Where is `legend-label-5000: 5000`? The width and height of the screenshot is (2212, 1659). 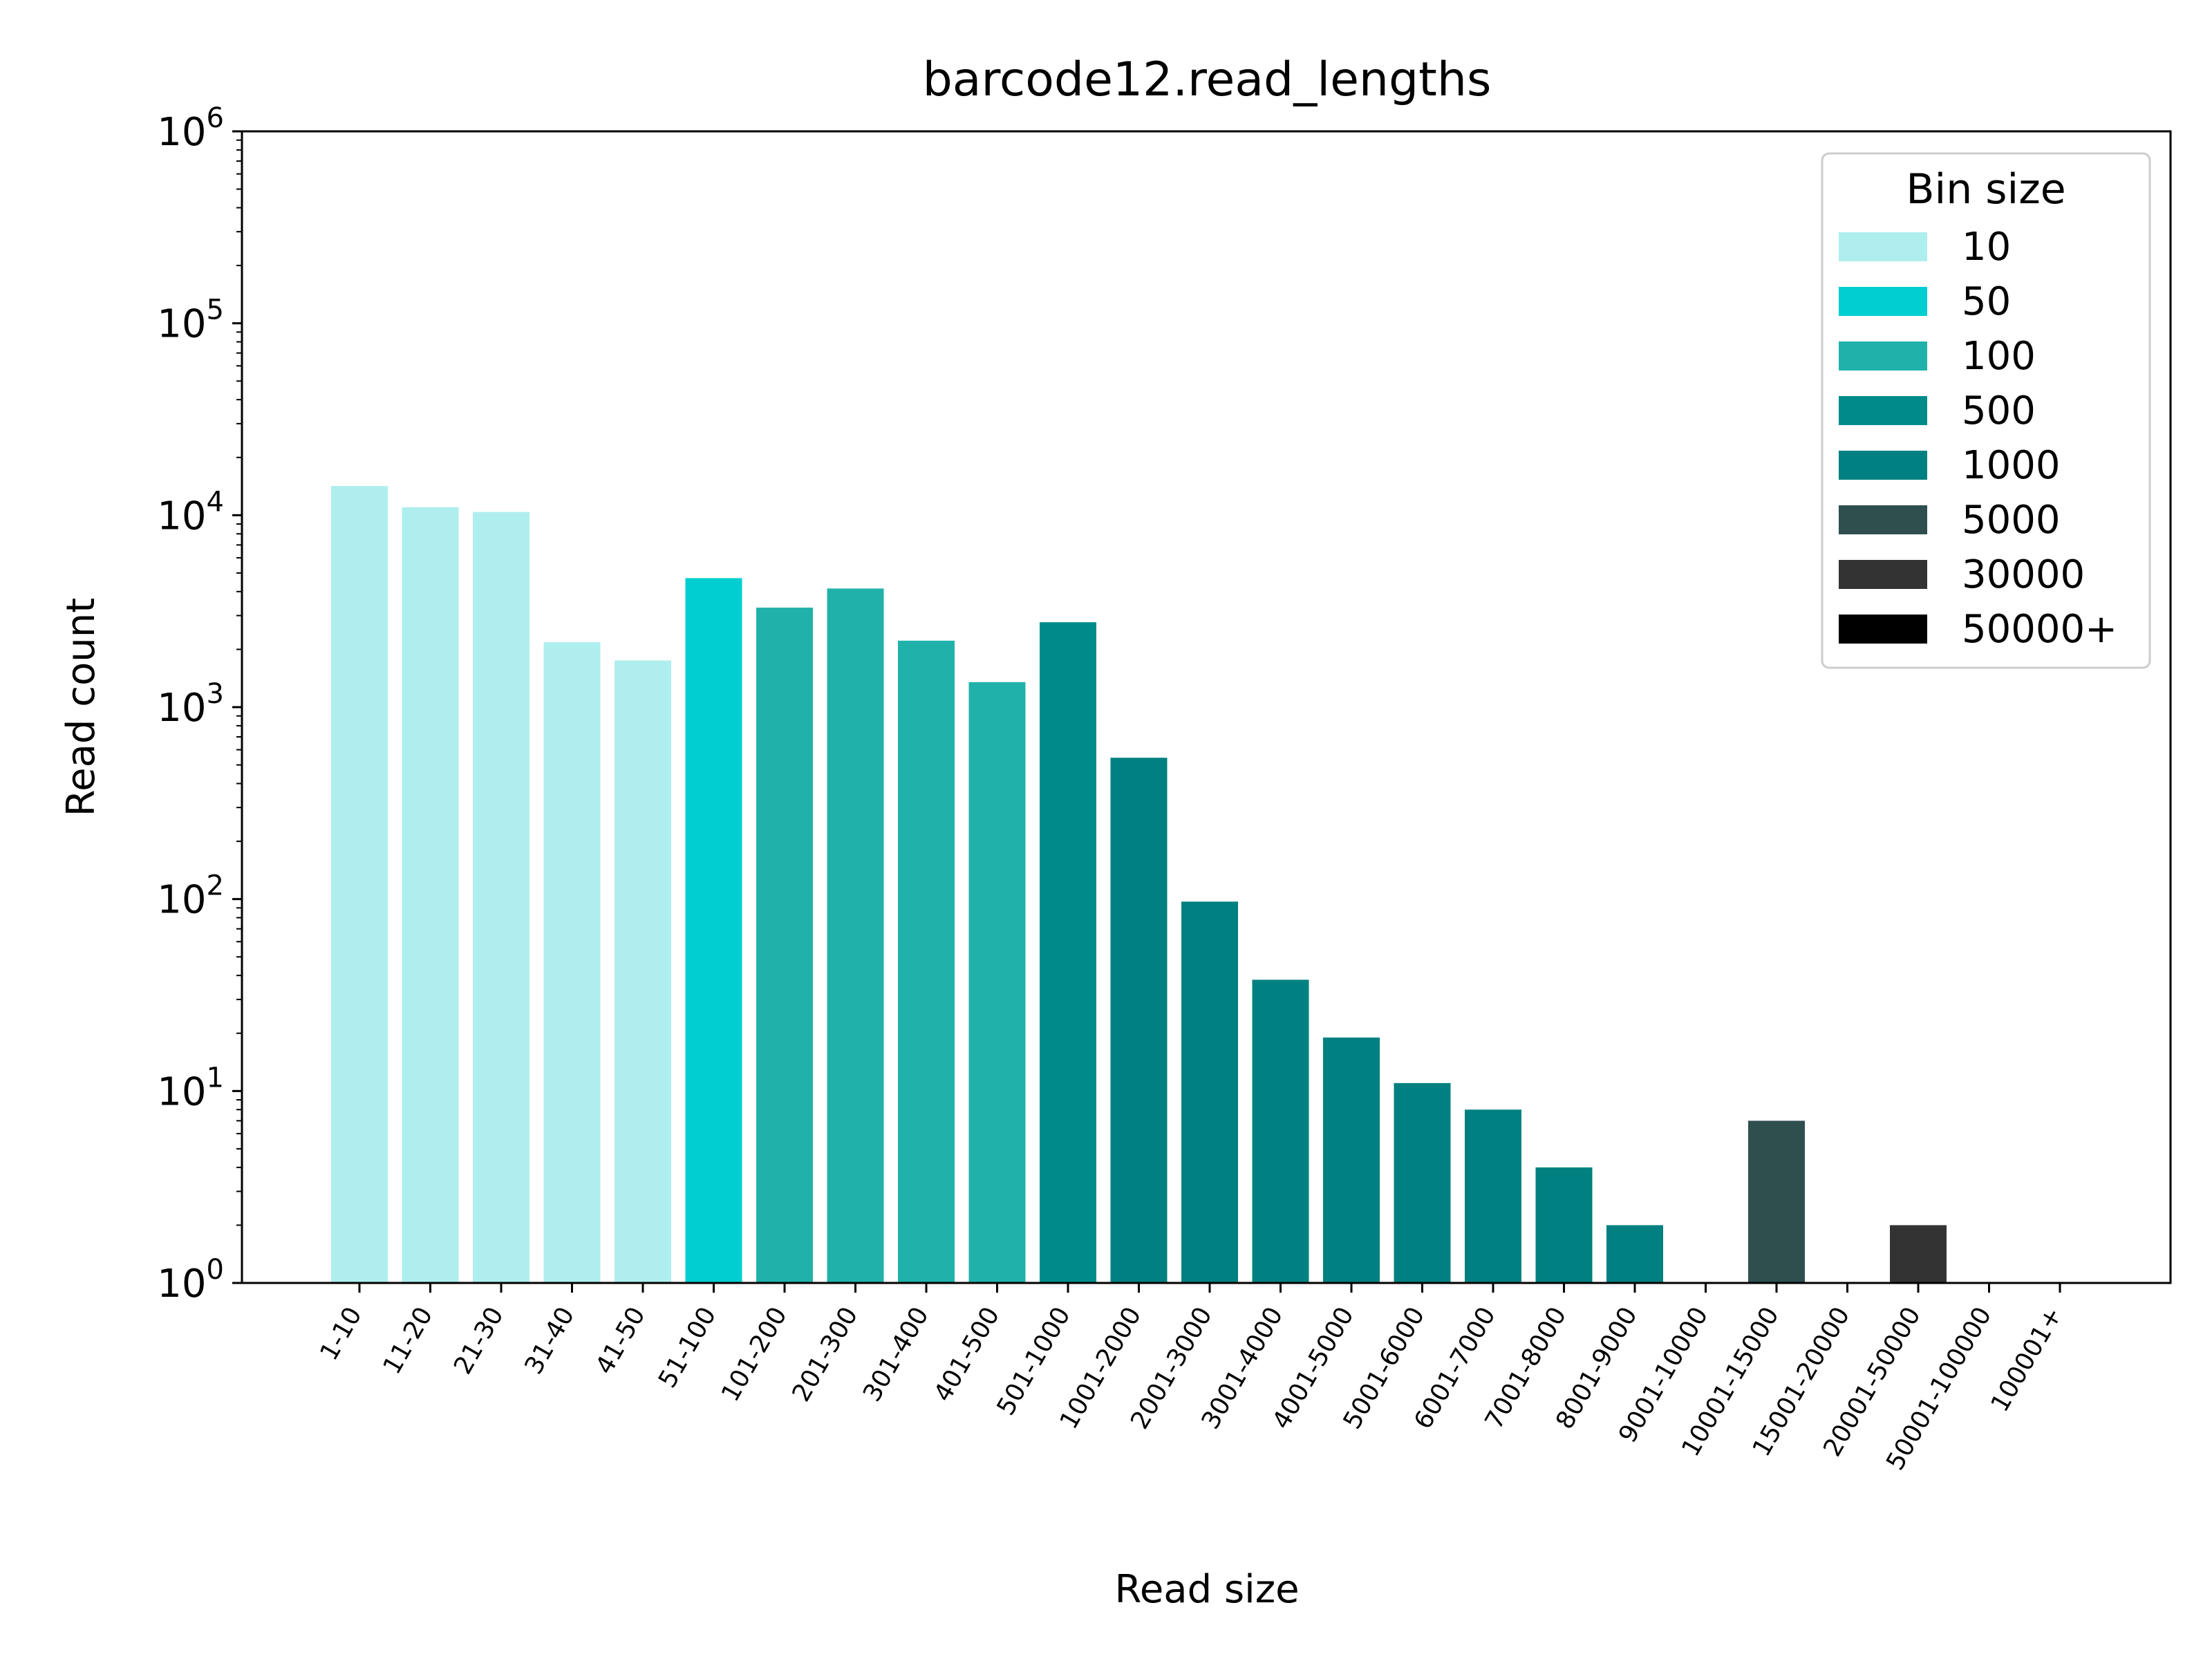
legend-label-5000: 5000 is located at coordinates (2012, 520).